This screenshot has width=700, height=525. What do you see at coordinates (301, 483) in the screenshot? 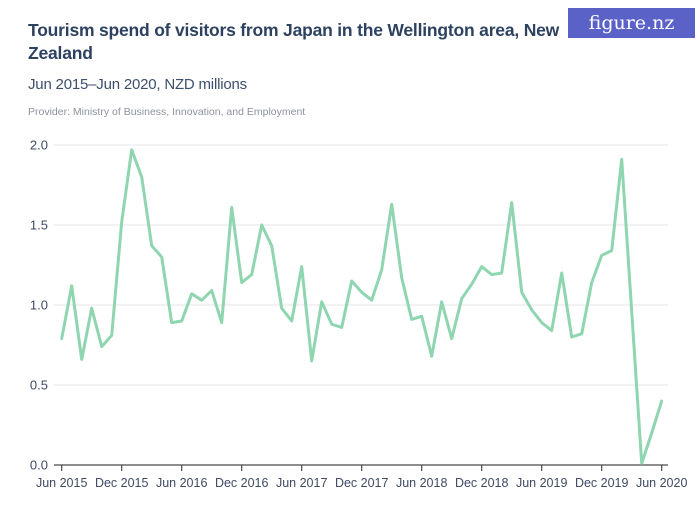
I see `x-tick-label: Jun 2017` at bounding box center [301, 483].